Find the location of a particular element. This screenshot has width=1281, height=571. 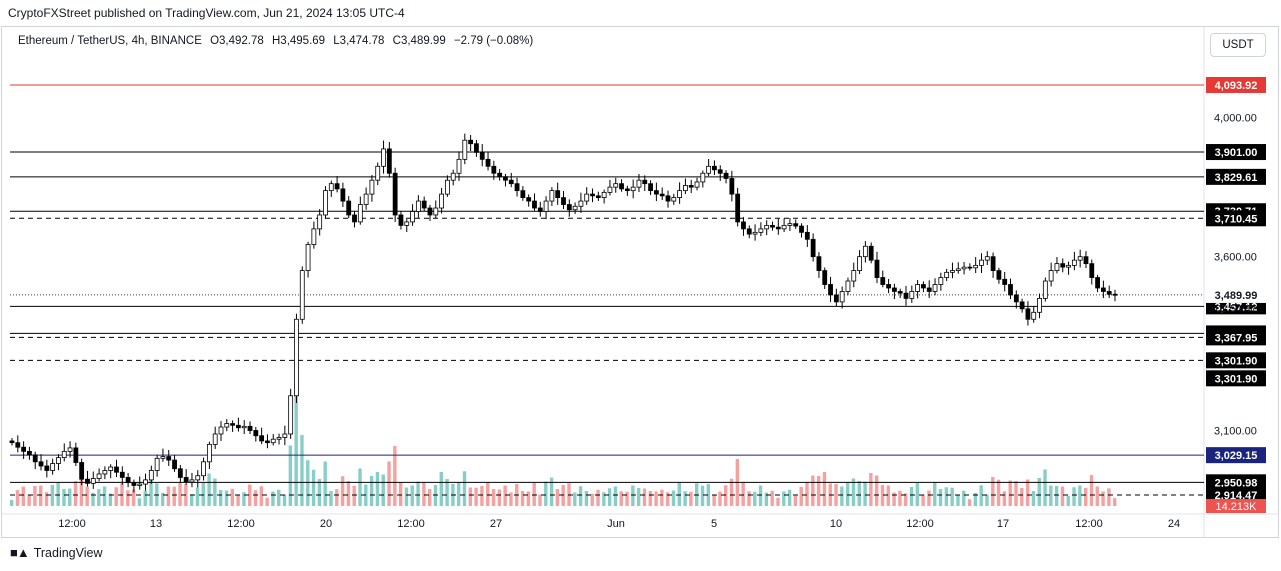

x-tick-label: 5 is located at coordinates (714, 524).